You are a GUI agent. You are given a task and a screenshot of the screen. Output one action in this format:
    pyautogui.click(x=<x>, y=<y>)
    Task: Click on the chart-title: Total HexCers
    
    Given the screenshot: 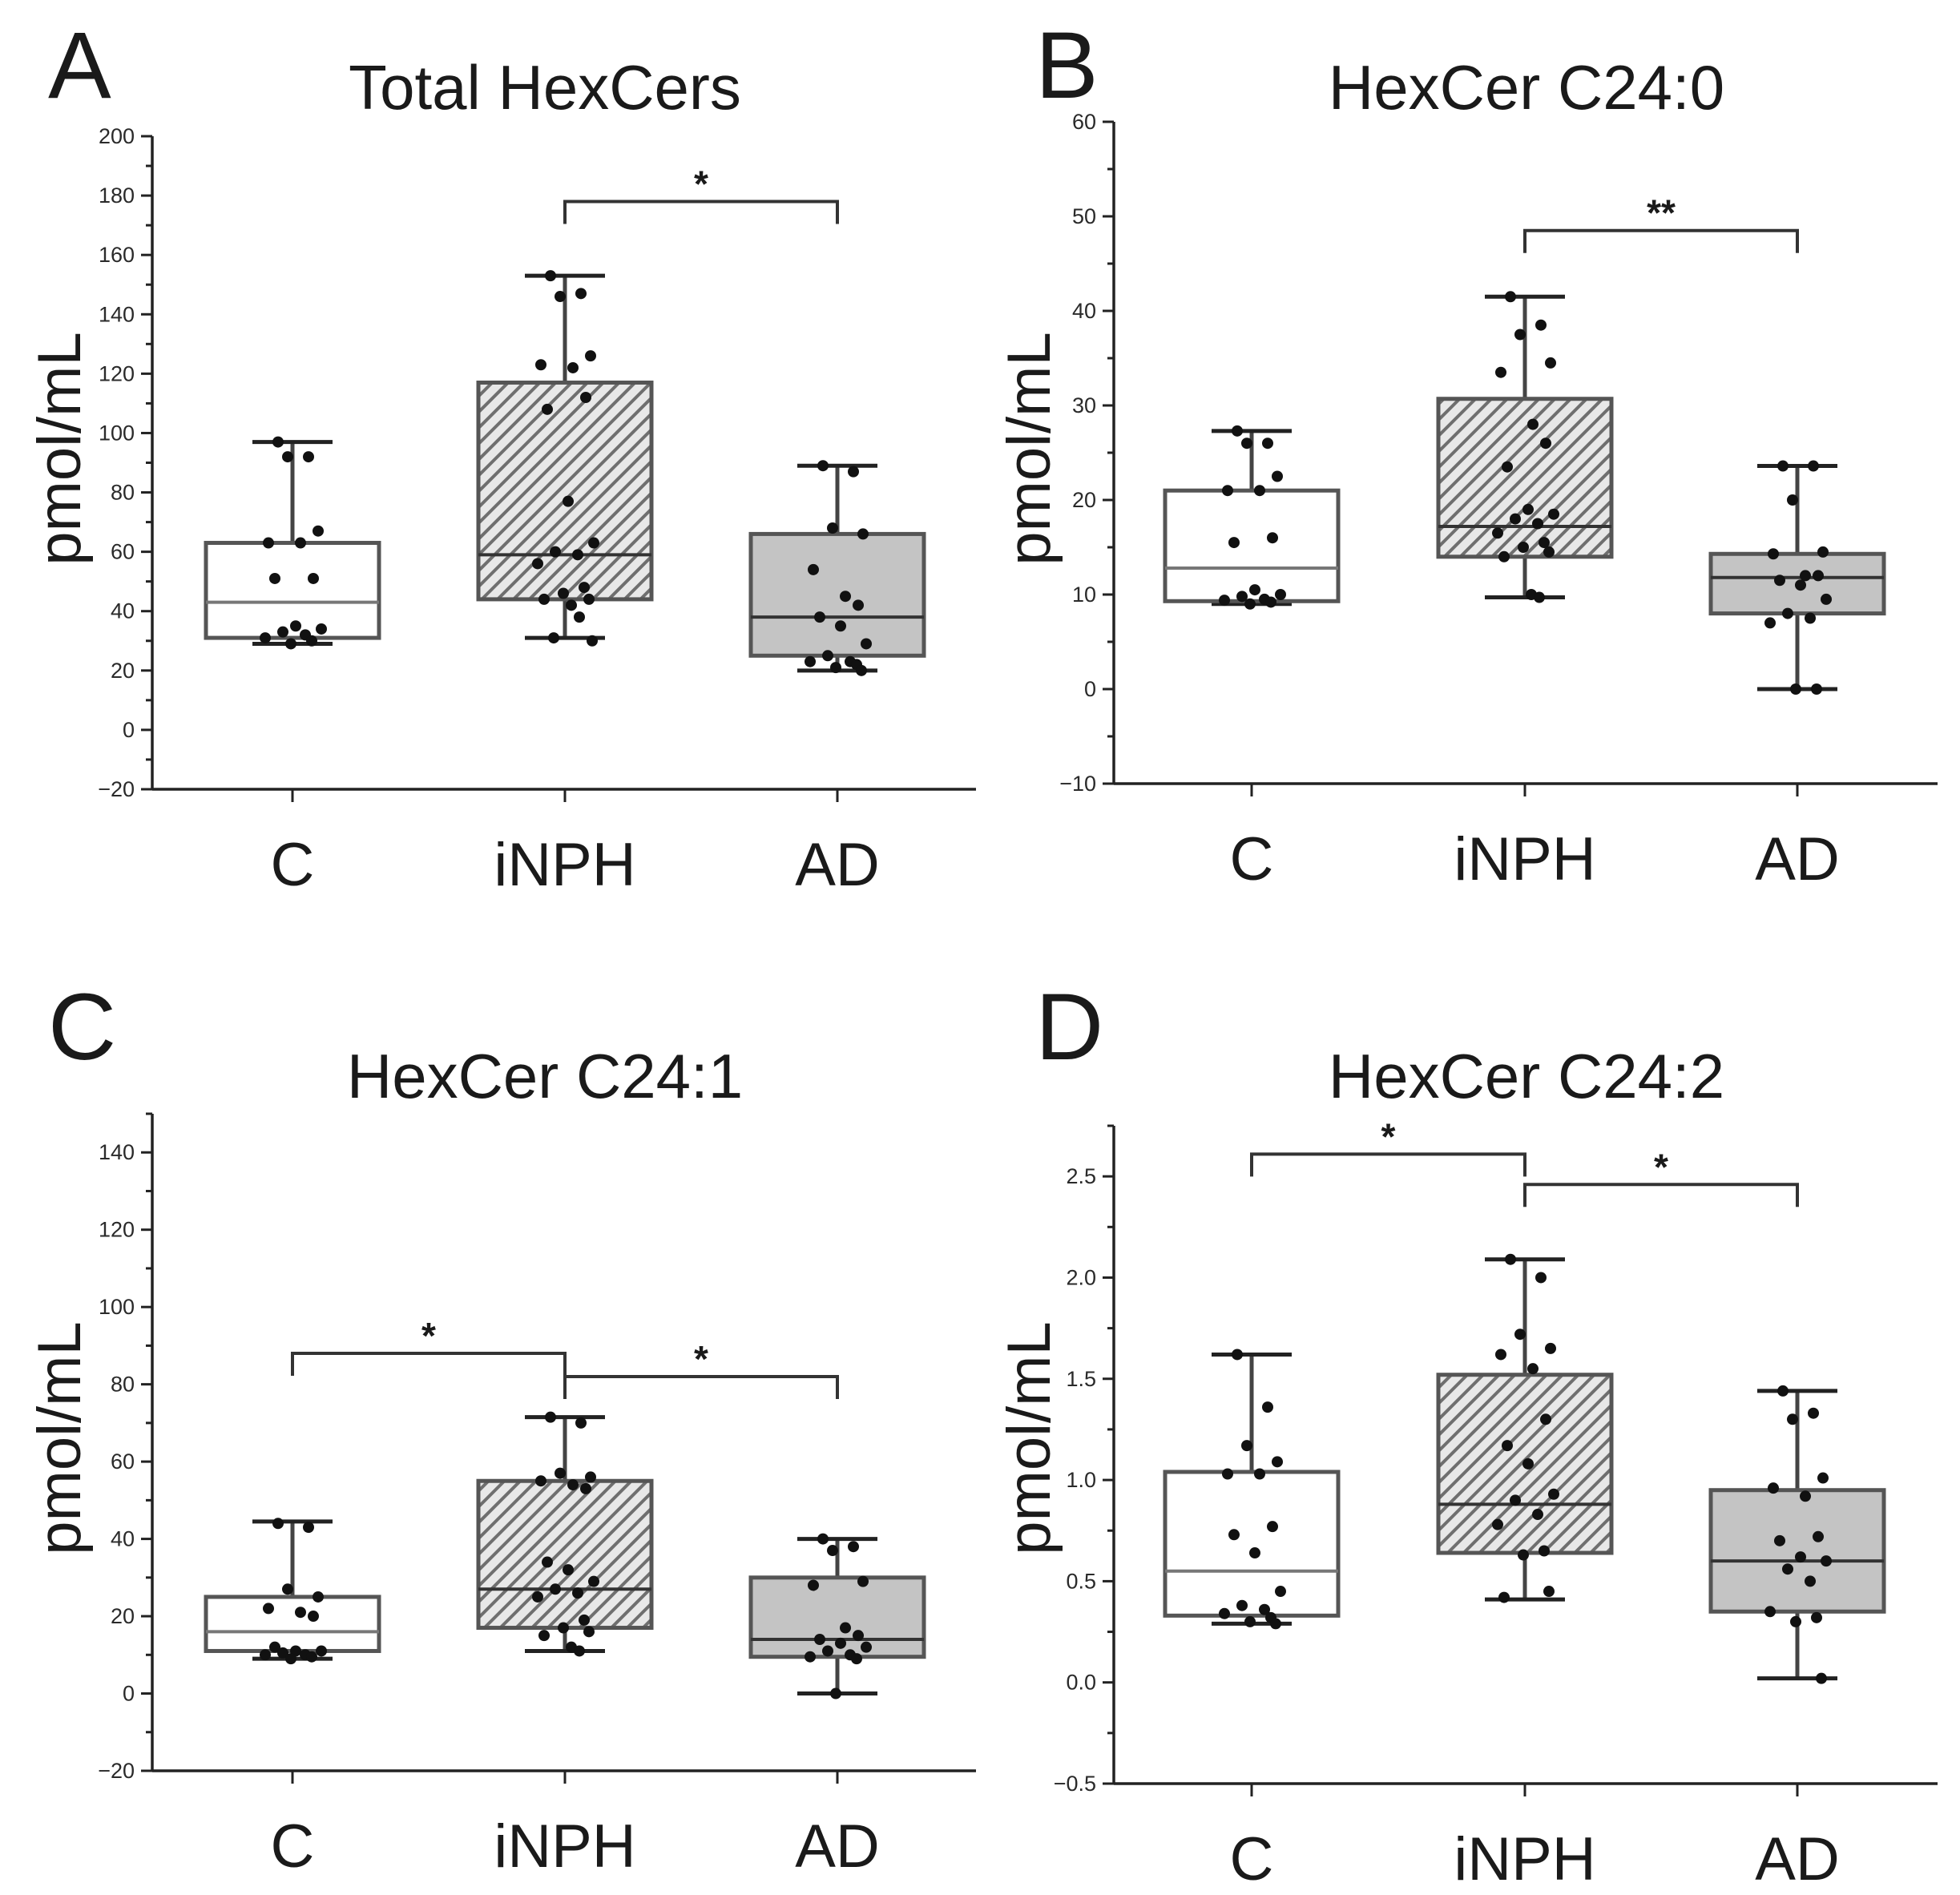 What is the action you would take?
    pyautogui.click(x=545, y=87)
    